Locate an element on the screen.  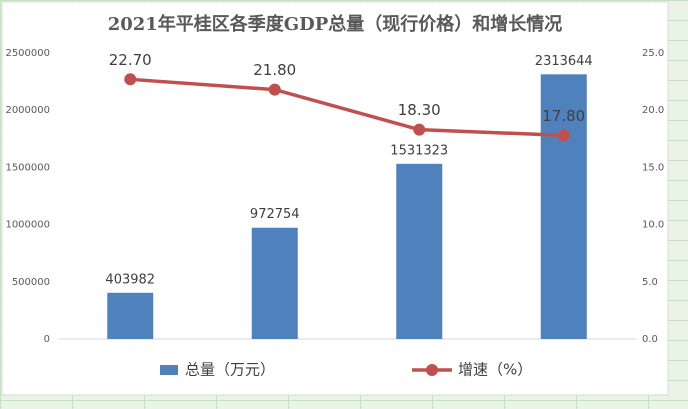
y-tick-label: 1500000 is located at coordinates (27, 167).